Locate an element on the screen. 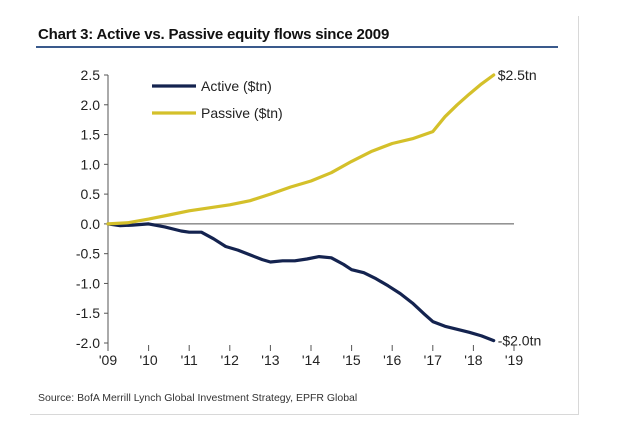 This screenshot has height=435, width=625. x-tick-label: '18 is located at coordinates (473, 360).